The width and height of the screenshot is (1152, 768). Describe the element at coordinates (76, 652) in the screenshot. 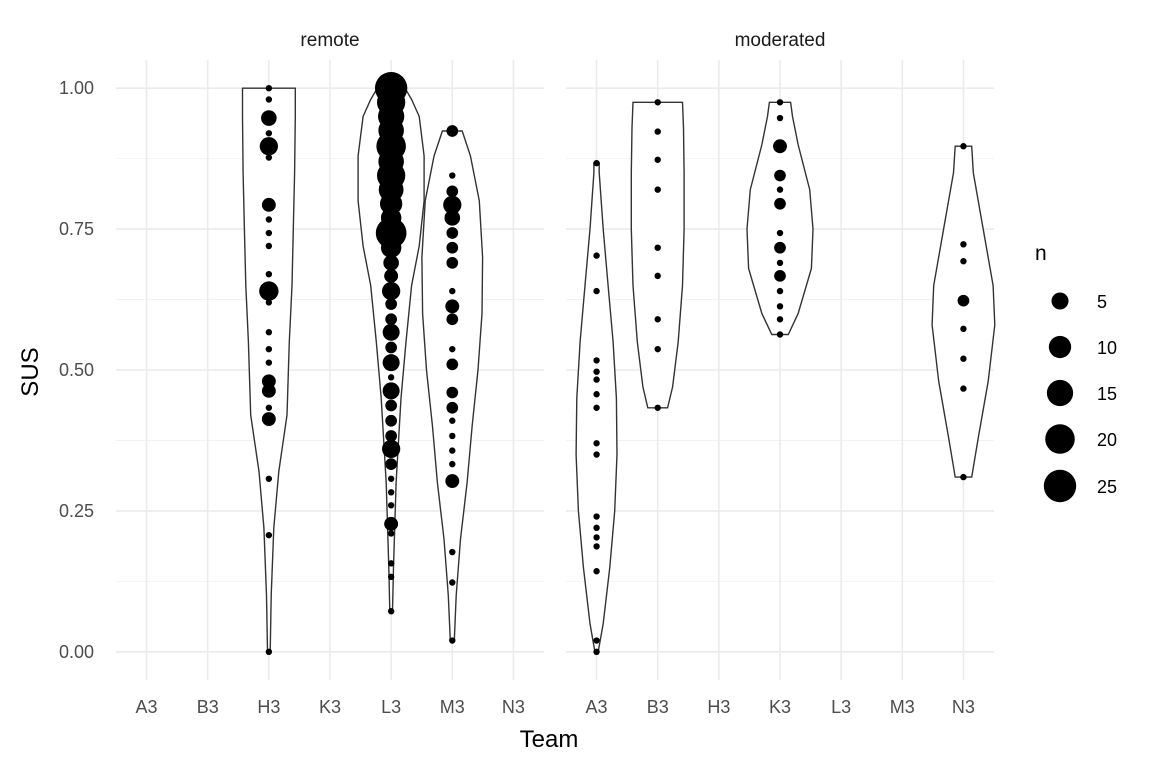

I see `y-tick-label: 0.00` at that location.